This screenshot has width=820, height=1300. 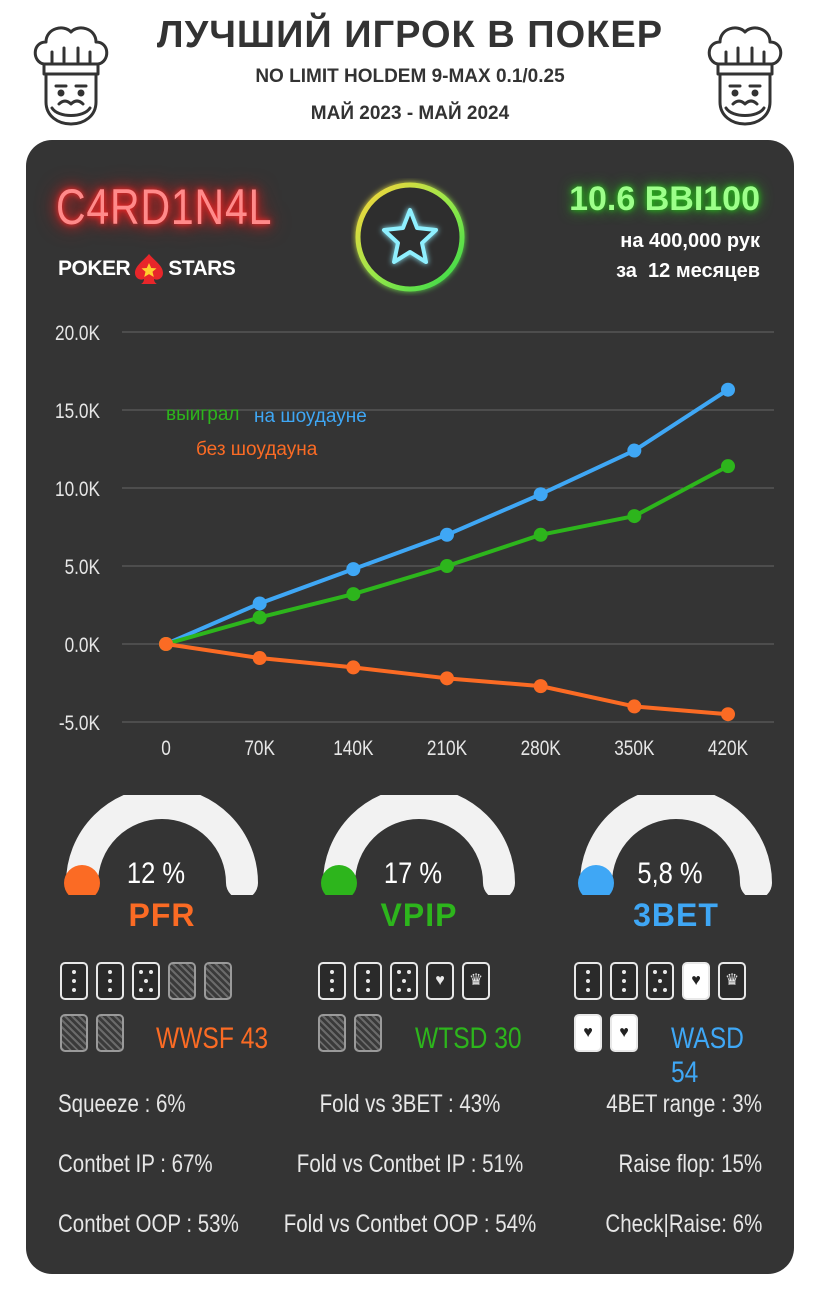 I want to click on pokerstars-logo: POKER STARS, so click(x=147, y=269).